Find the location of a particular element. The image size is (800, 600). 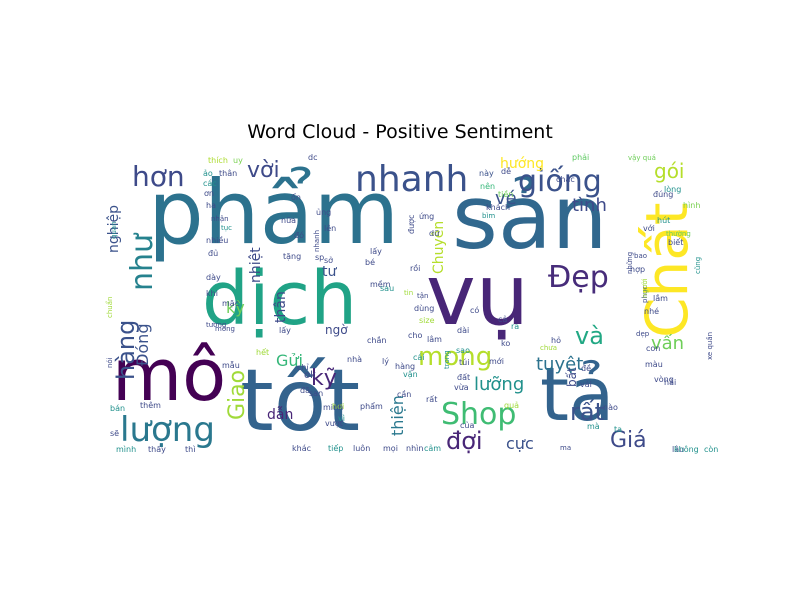

word-cloud-word: nghiệp is located at coordinates (114, 229).